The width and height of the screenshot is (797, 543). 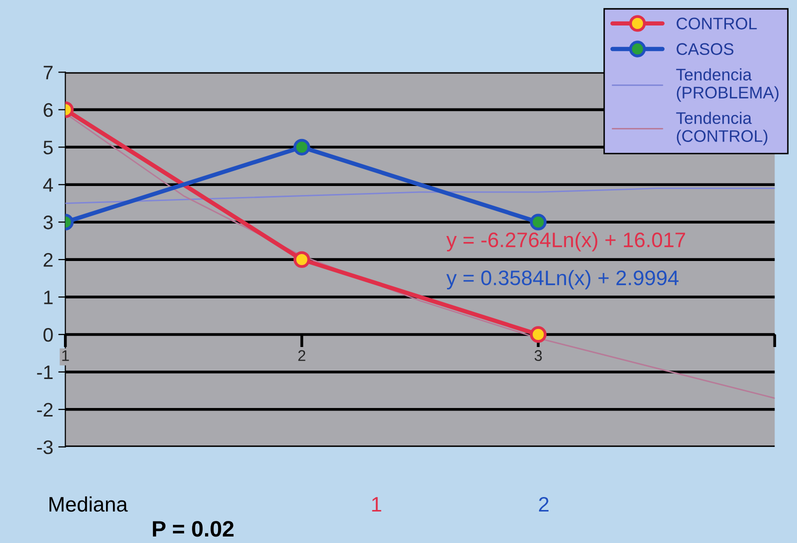 I want to click on text: 2, so click(x=544, y=504).